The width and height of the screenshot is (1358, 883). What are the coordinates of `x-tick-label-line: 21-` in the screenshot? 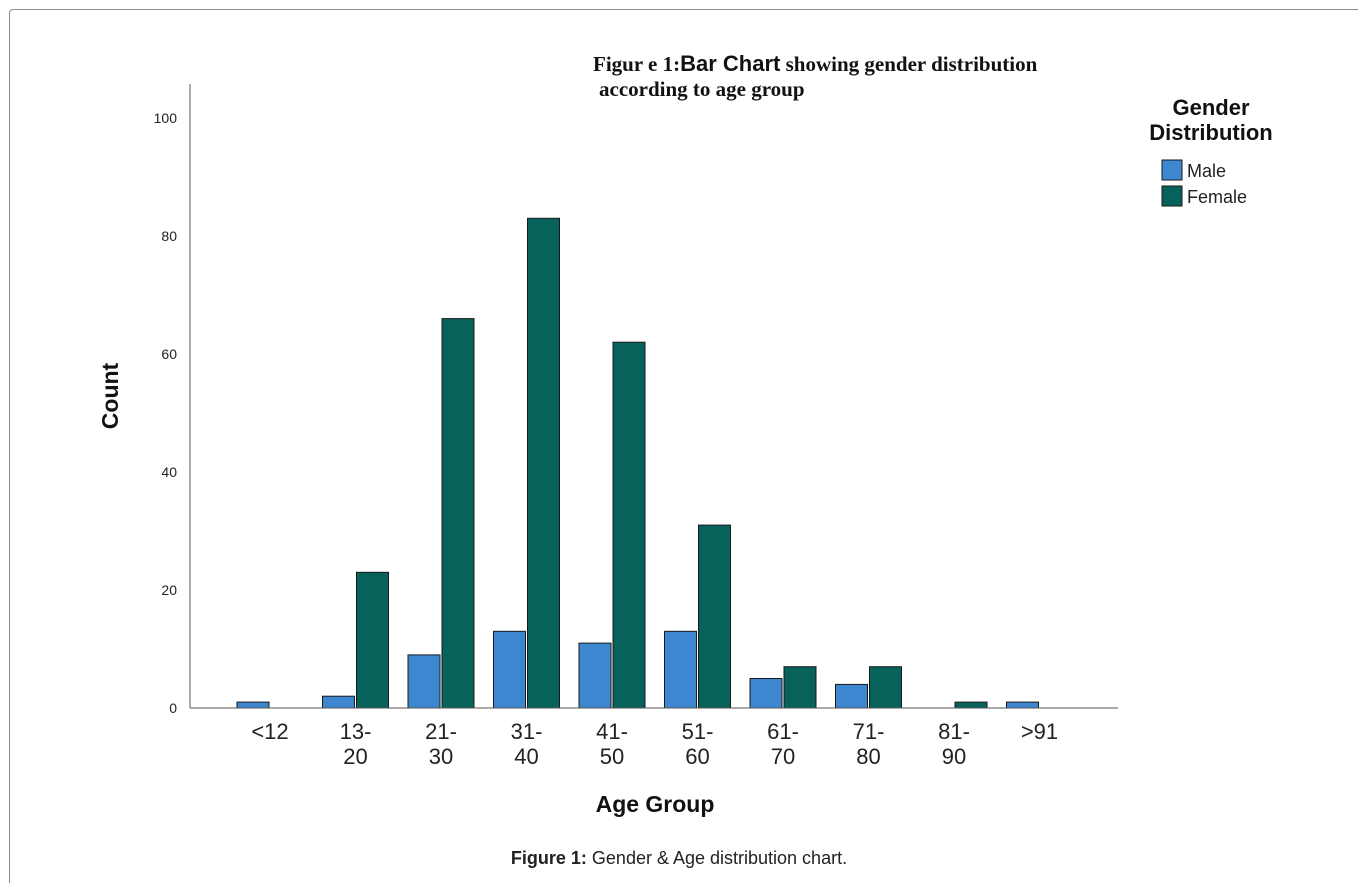 It's located at (441, 731).